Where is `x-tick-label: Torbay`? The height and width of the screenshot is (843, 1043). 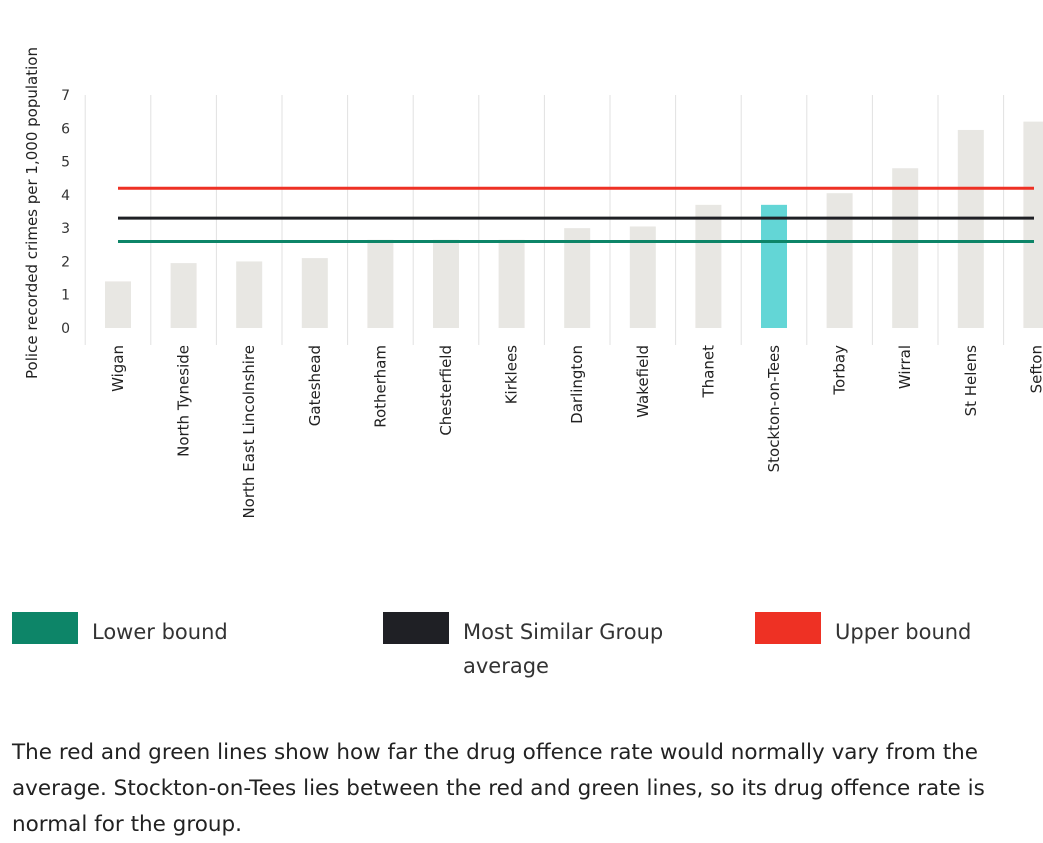
x-tick-label: Torbay is located at coordinates (840, 370).